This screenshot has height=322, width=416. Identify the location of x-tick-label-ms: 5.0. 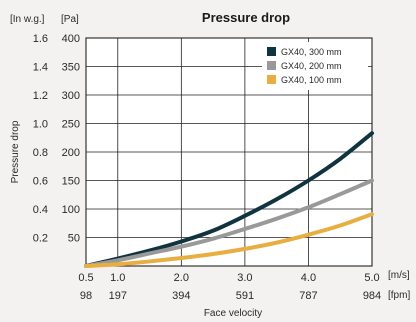
(371, 278).